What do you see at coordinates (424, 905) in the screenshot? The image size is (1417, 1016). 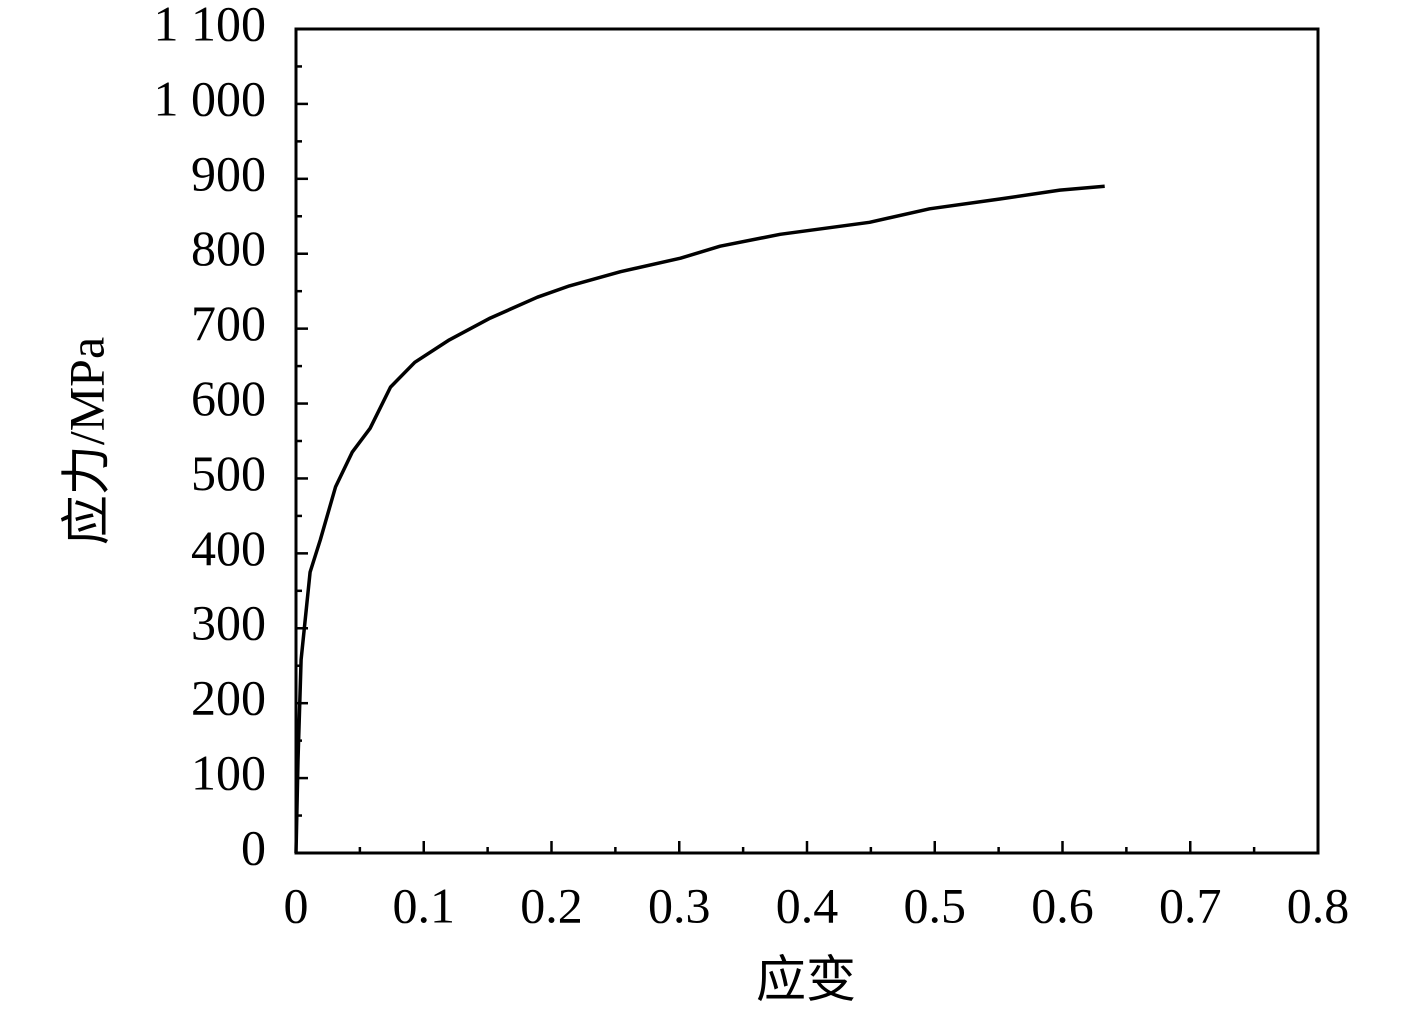 I see `x-tick-label: 0.1` at bounding box center [424, 905].